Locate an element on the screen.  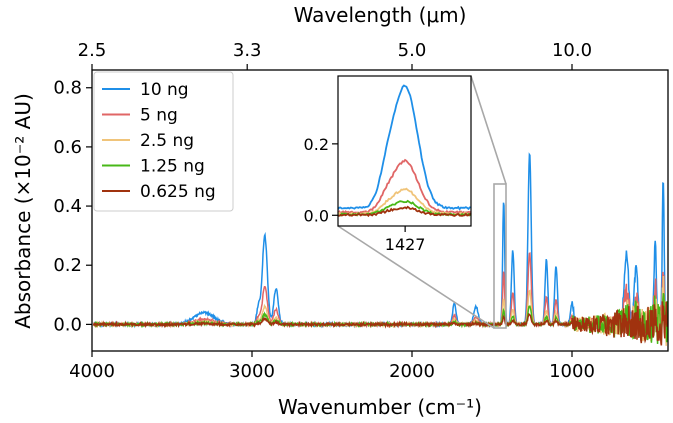
legend-label: 2.5 ng is located at coordinates (167, 141).